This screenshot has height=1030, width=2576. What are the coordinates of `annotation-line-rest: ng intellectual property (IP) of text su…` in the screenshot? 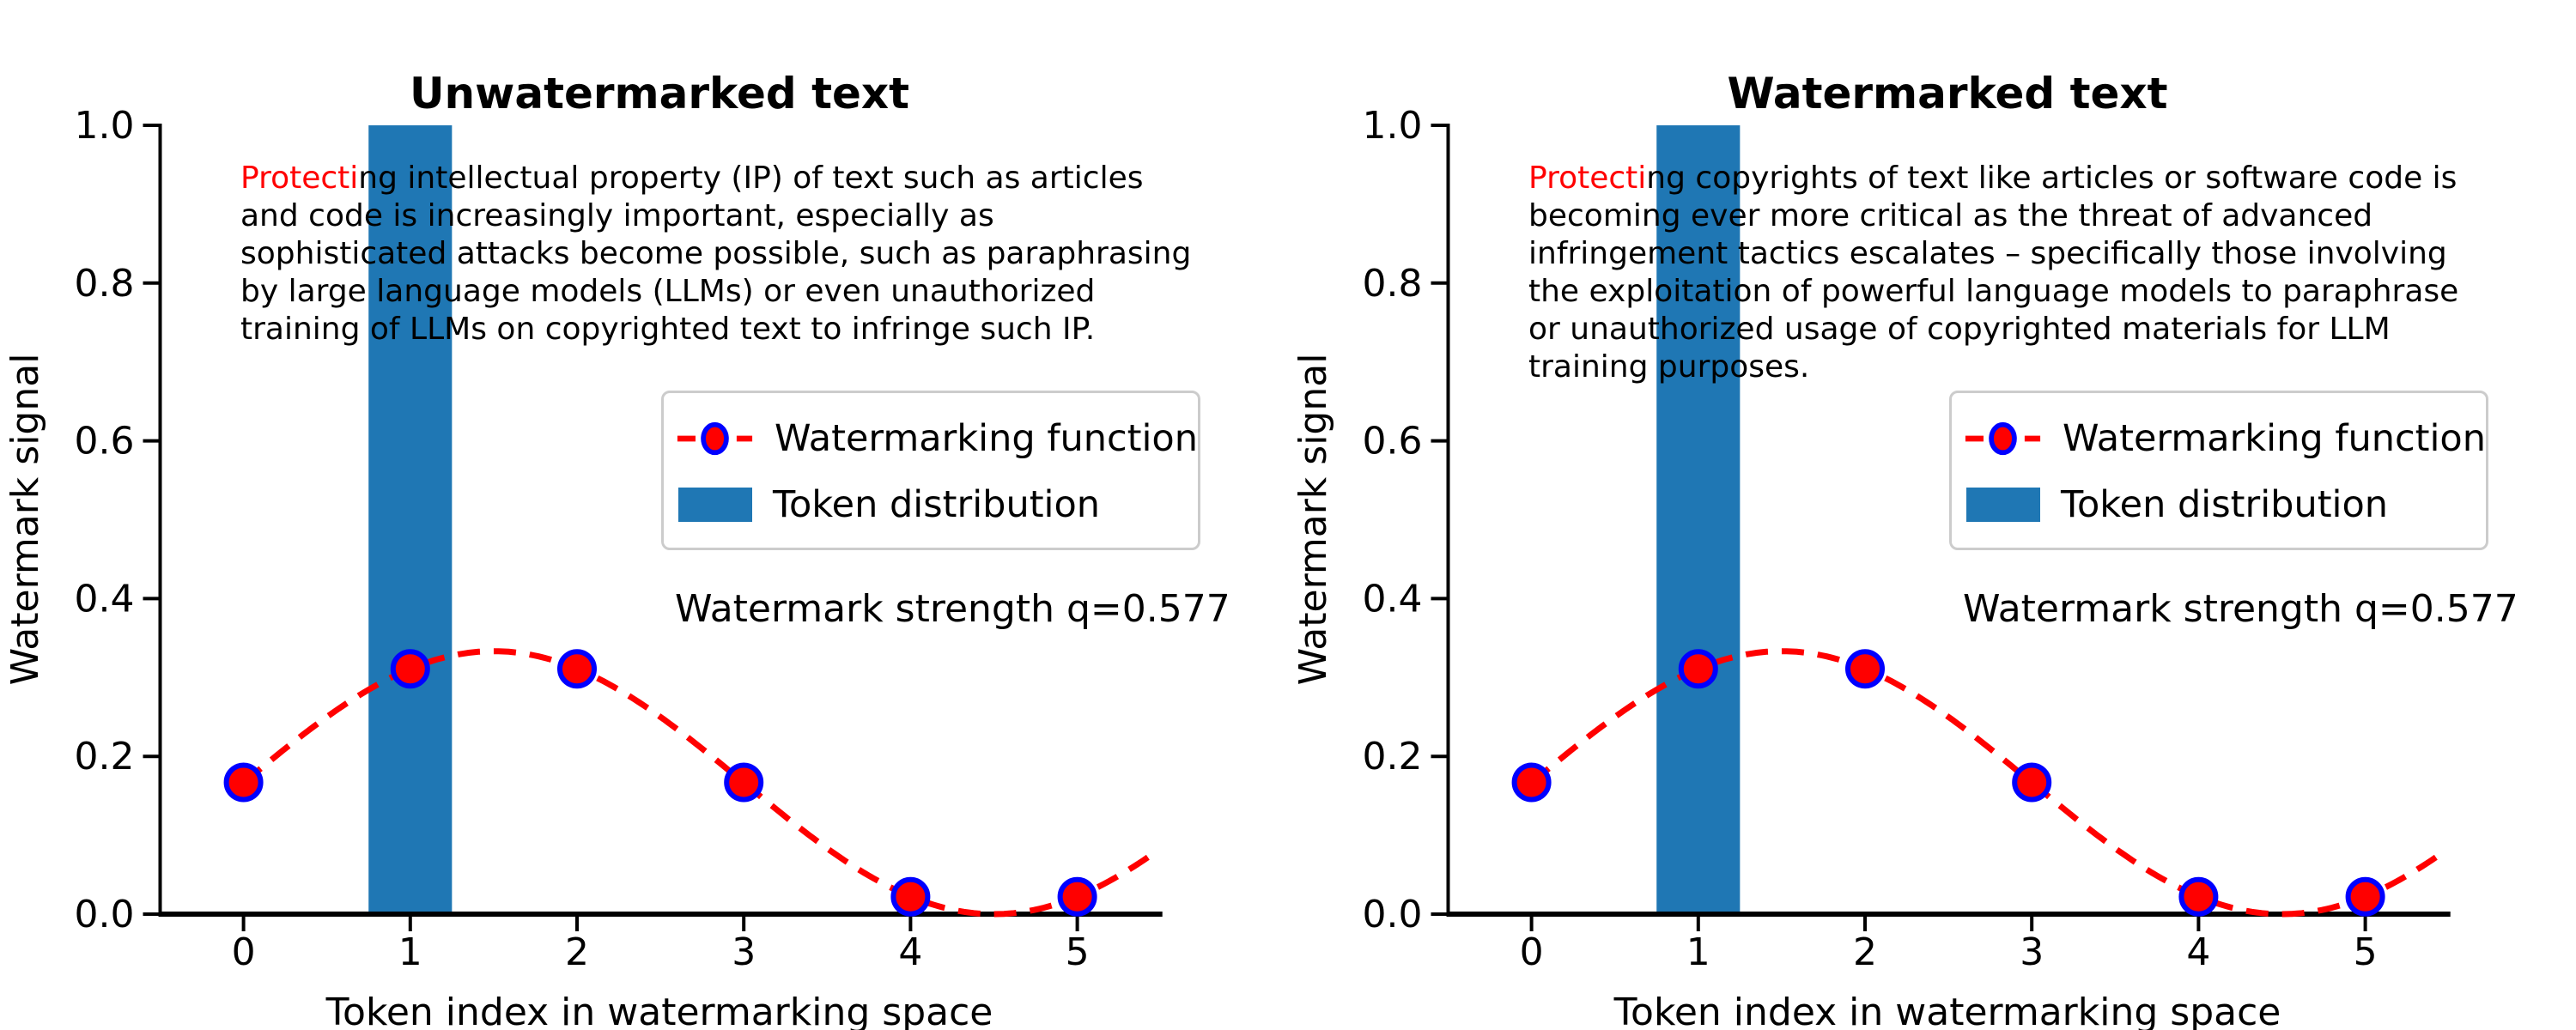 It's located at (751, 178).